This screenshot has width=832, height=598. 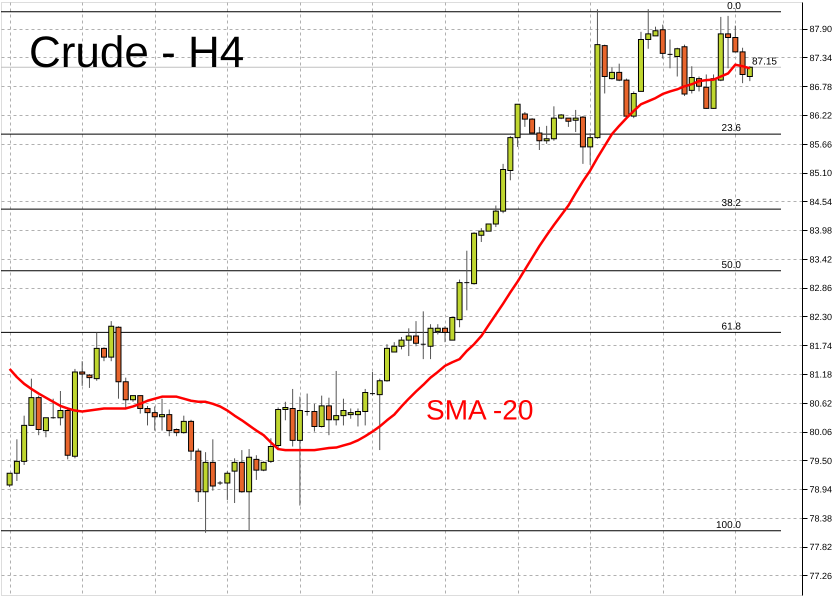 I want to click on annotation: 0.0, so click(x=734, y=6).